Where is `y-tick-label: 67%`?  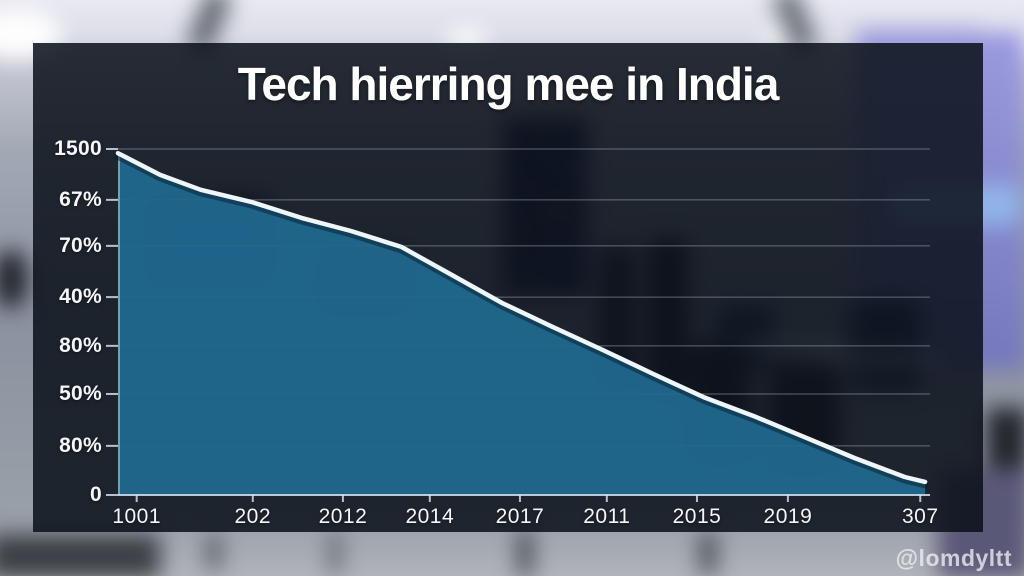
y-tick-label: 67% is located at coordinates (80, 199).